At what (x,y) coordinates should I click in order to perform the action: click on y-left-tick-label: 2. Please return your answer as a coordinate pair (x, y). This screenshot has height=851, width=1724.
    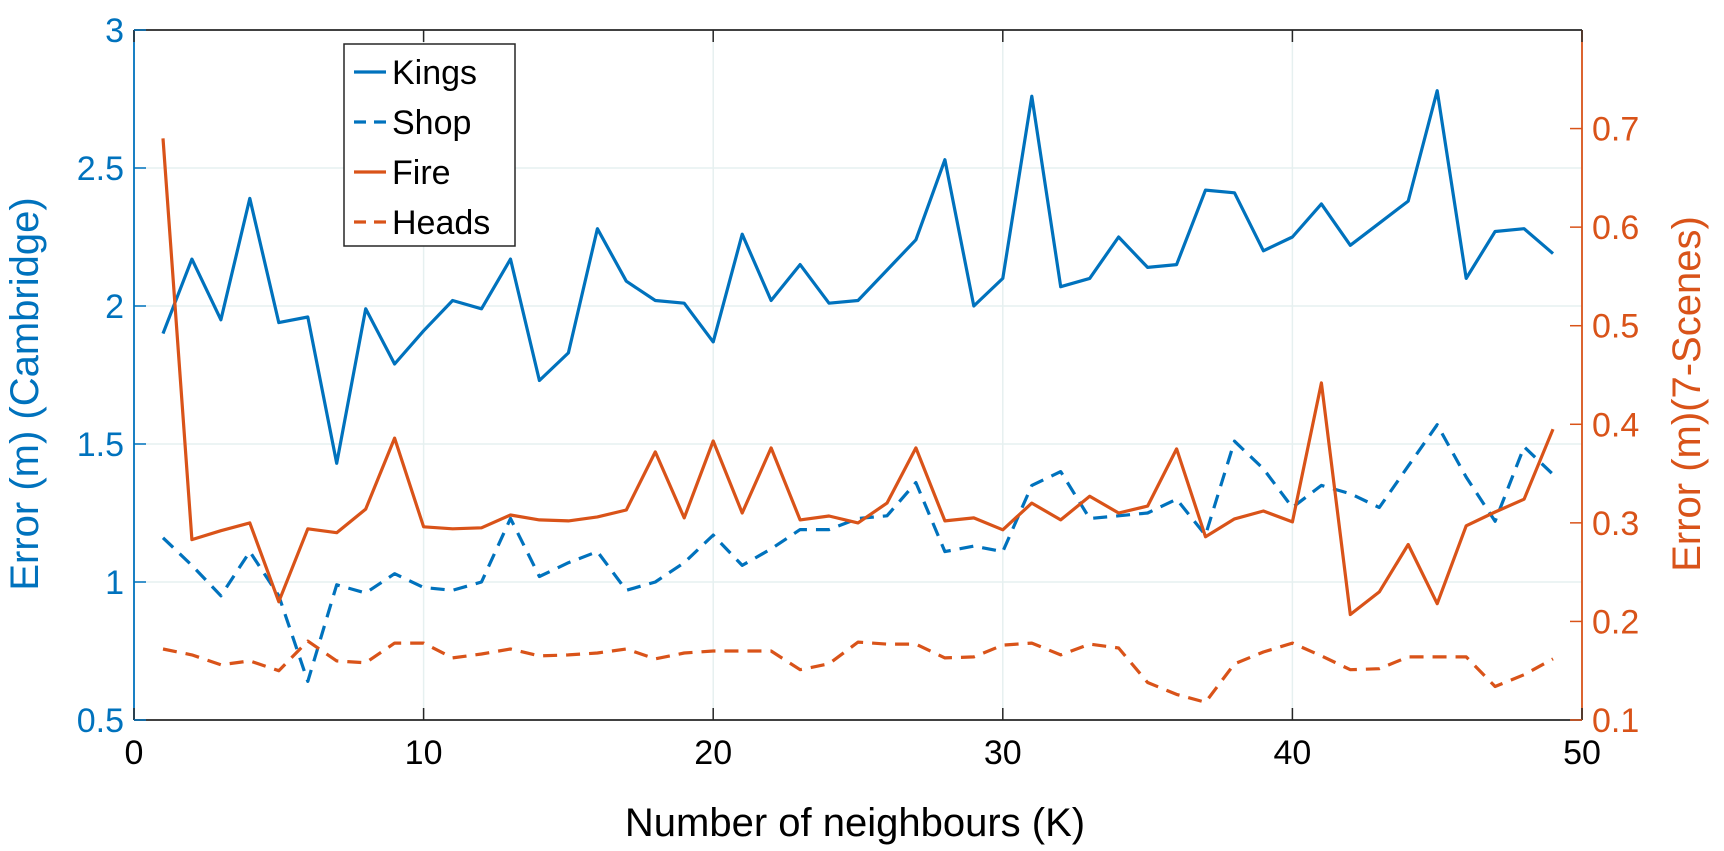
    Looking at the image, I should click on (114, 307).